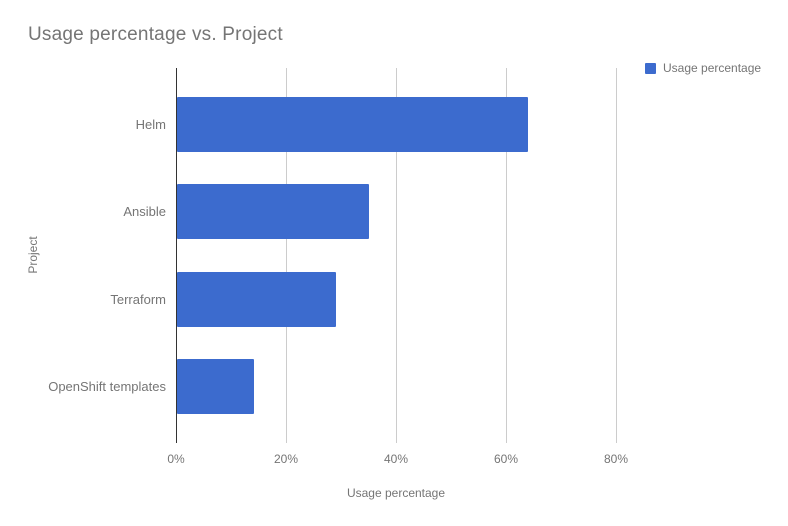 Image resolution: width=788 pixels, height=526 pixels. Describe the element at coordinates (273, 212) in the screenshot. I see `bar-ansible` at that location.